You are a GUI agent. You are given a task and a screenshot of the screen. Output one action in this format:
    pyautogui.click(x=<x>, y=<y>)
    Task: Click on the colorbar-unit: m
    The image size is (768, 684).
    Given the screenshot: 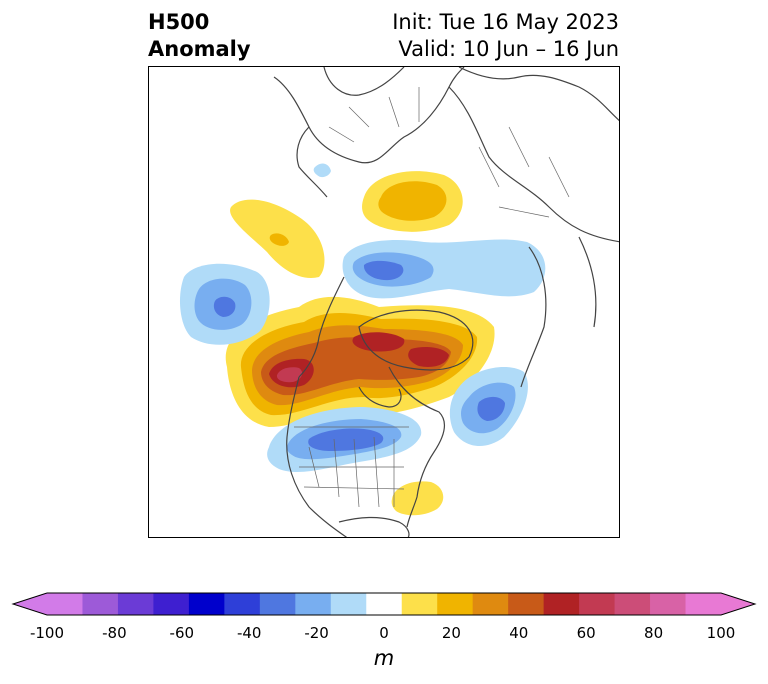 What is the action you would take?
    pyautogui.click(x=384, y=658)
    